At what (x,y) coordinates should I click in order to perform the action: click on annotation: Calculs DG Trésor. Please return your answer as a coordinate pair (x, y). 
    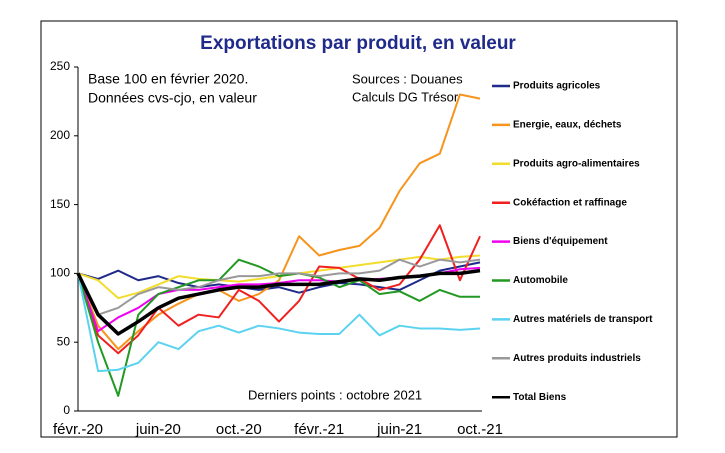
    Looking at the image, I should click on (405, 96).